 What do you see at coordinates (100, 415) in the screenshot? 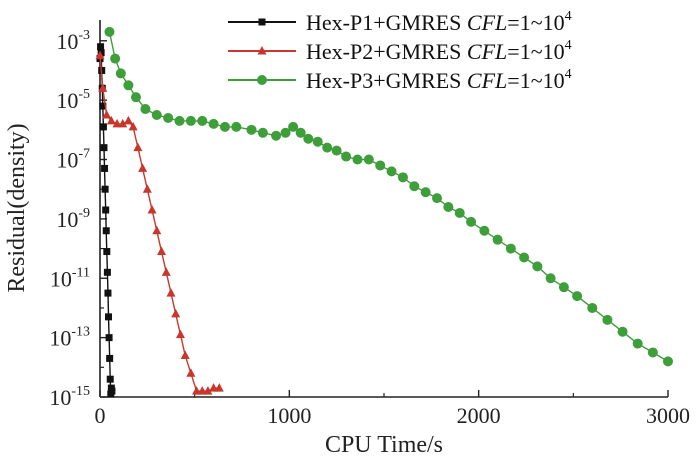
I see `x-tick-label: 0` at bounding box center [100, 415].